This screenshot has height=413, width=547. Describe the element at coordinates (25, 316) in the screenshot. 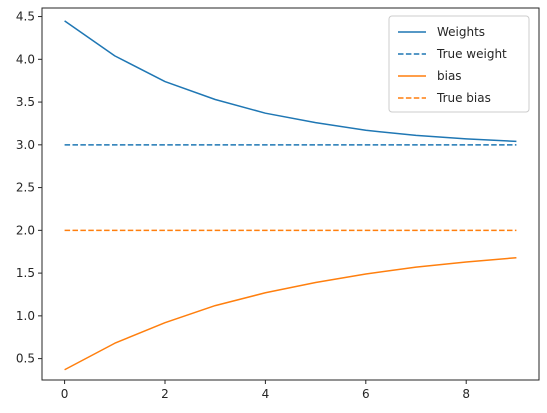

I see `y-tick-label: 1.0` at that location.